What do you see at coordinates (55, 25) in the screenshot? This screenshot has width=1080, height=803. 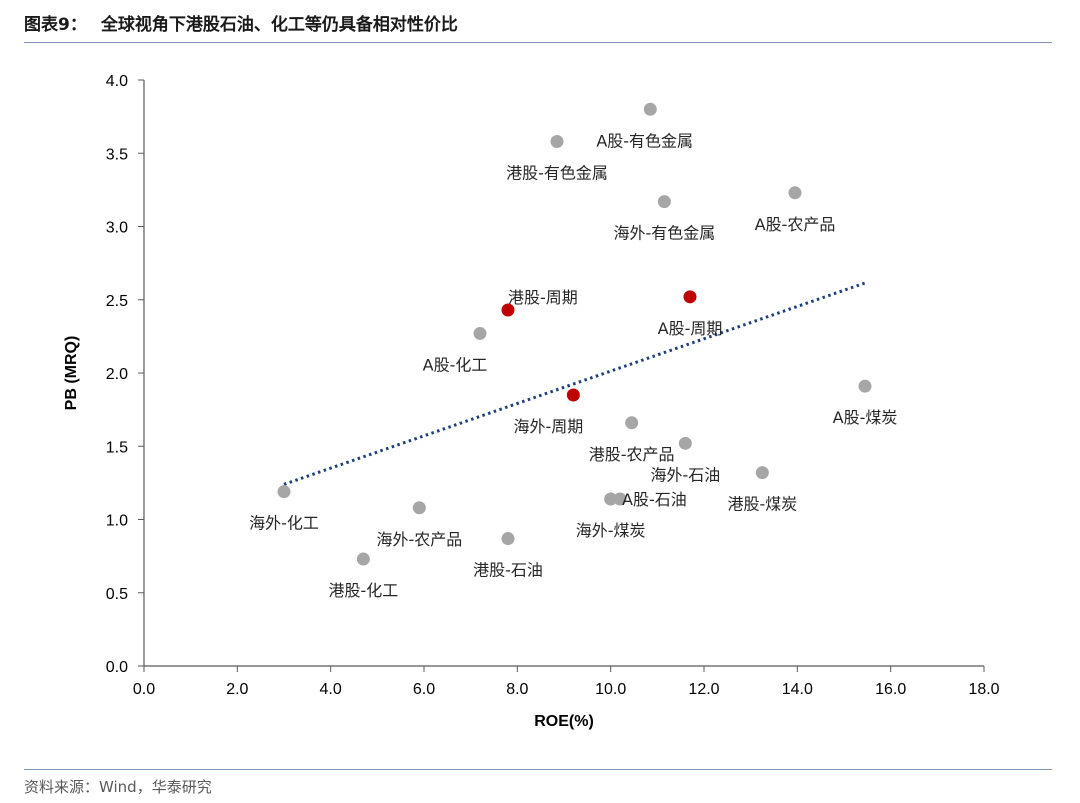 I see `figure-label: 图表9：` at bounding box center [55, 25].